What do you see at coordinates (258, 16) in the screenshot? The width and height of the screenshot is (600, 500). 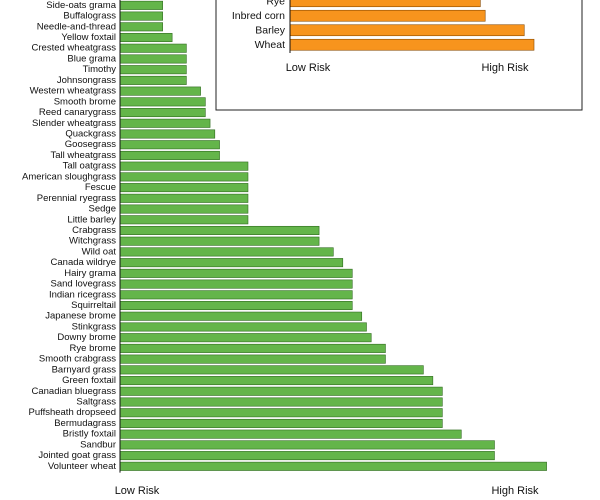 I see `inset-label-inbred-corn: Inbred corn` at bounding box center [258, 16].